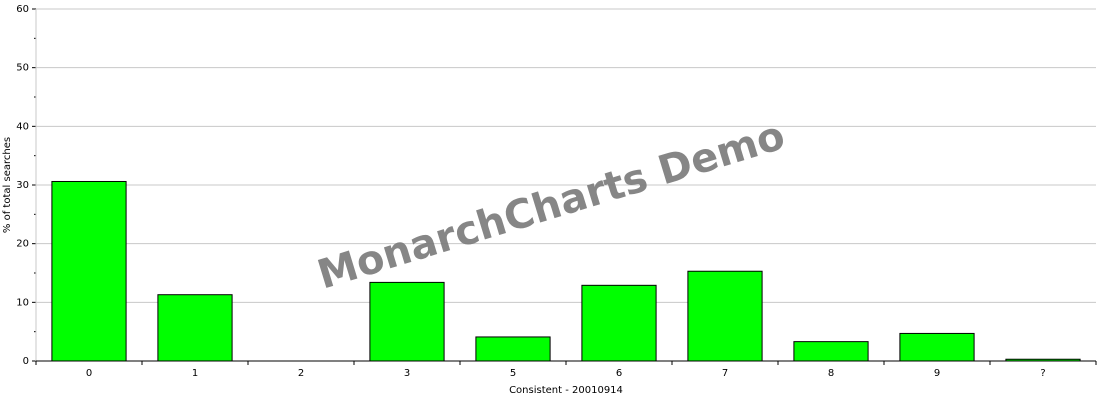 The height and width of the screenshot is (400, 1100). I want to click on y-tick-label: 30, so click(22, 185).